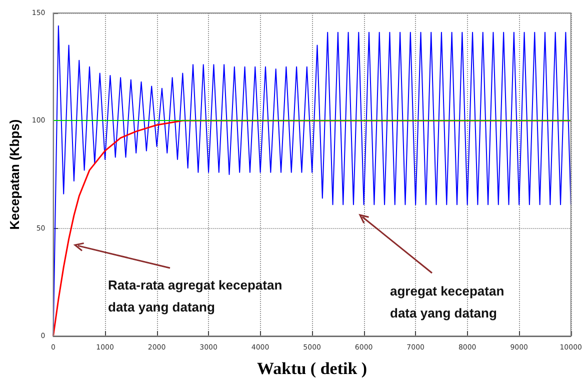 The height and width of the screenshot is (382, 585). I want to click on y-axis-title: Kecepatan (Kbps), so click(14, 174).